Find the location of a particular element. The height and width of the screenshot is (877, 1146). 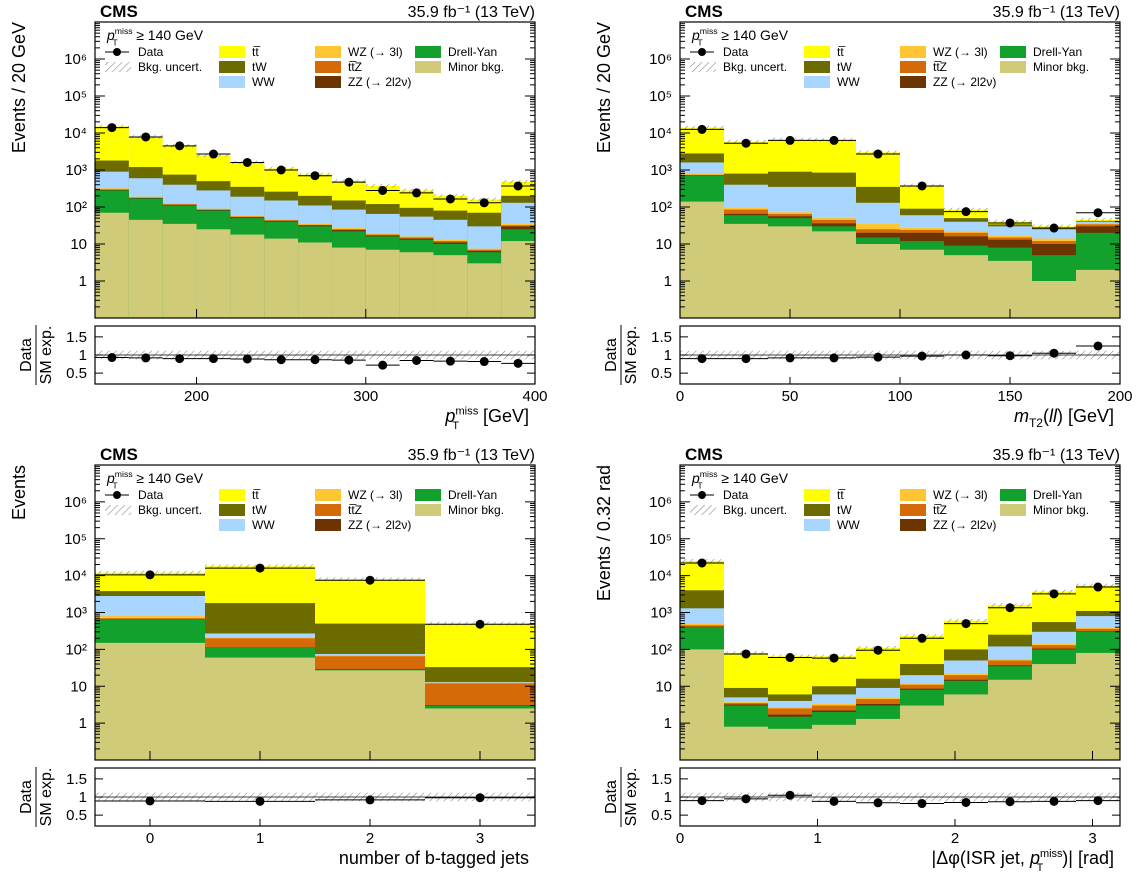

legend-swatch-ZZ is located at coordinates (328, 525).